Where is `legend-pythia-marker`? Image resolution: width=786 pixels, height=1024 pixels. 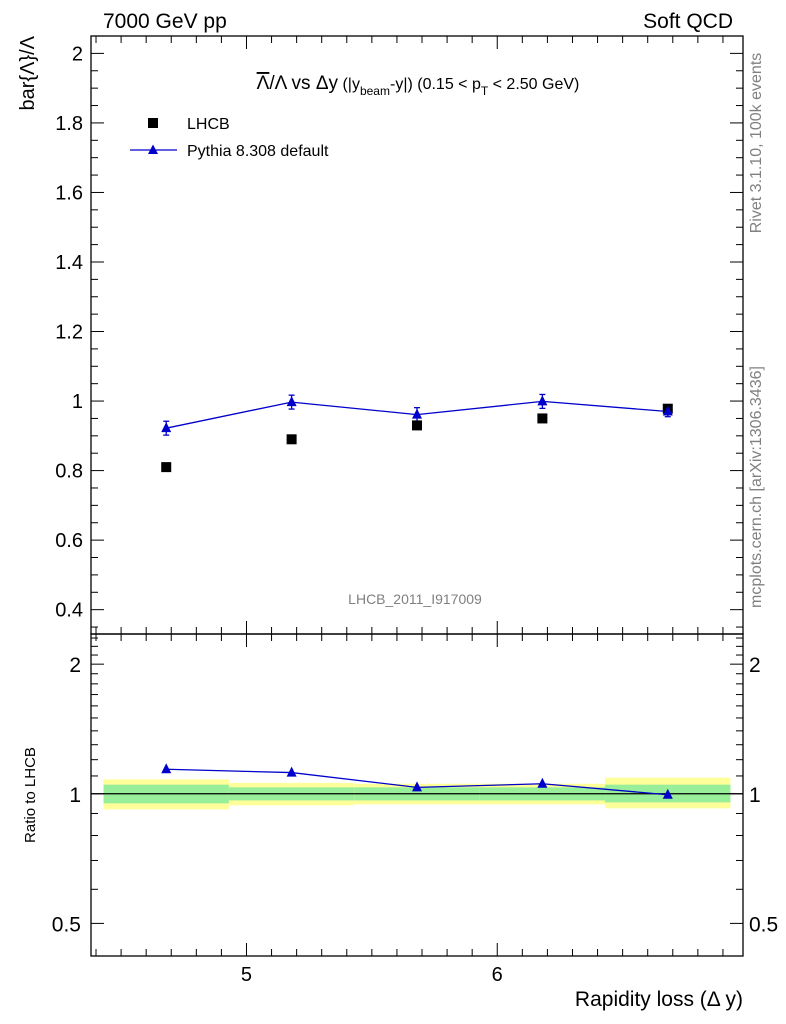 legend-pythia-marker is located at coordinates (153, 149).